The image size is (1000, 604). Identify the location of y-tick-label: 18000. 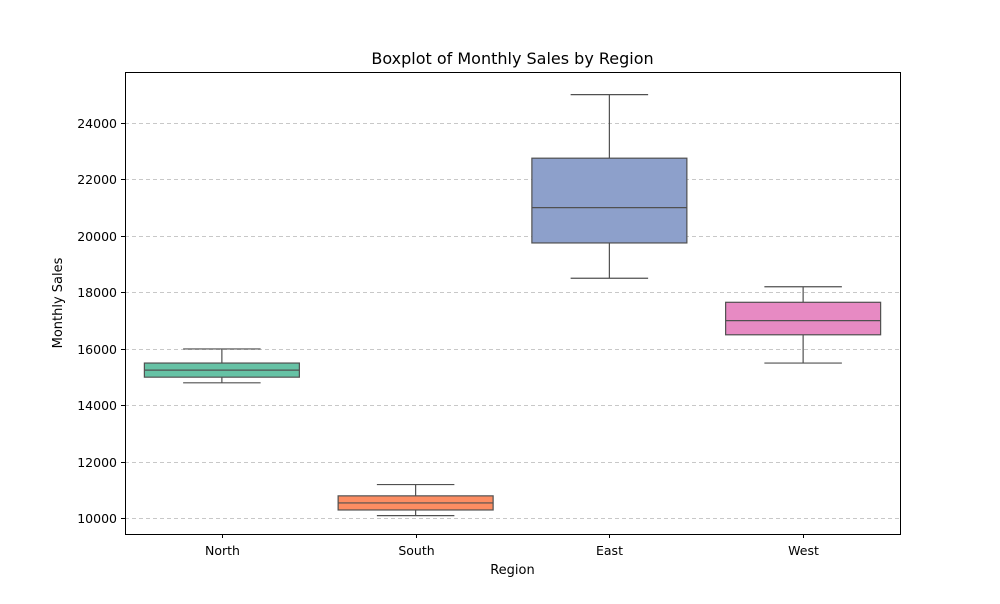
(97, 292).